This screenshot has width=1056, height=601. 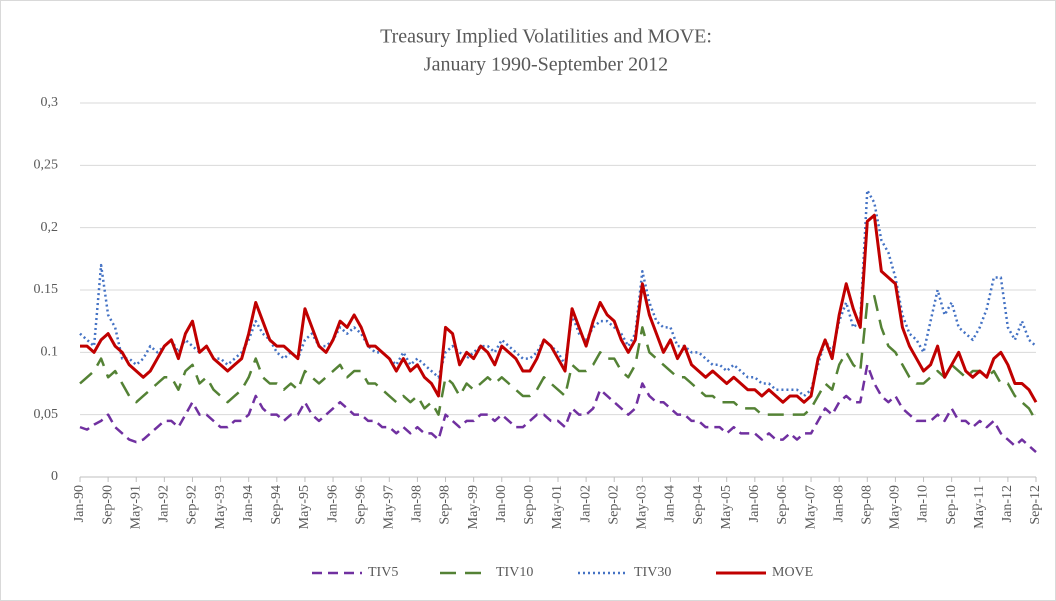 I want to click on x-tick-label: Sep-08, so click(x=867, y=505).